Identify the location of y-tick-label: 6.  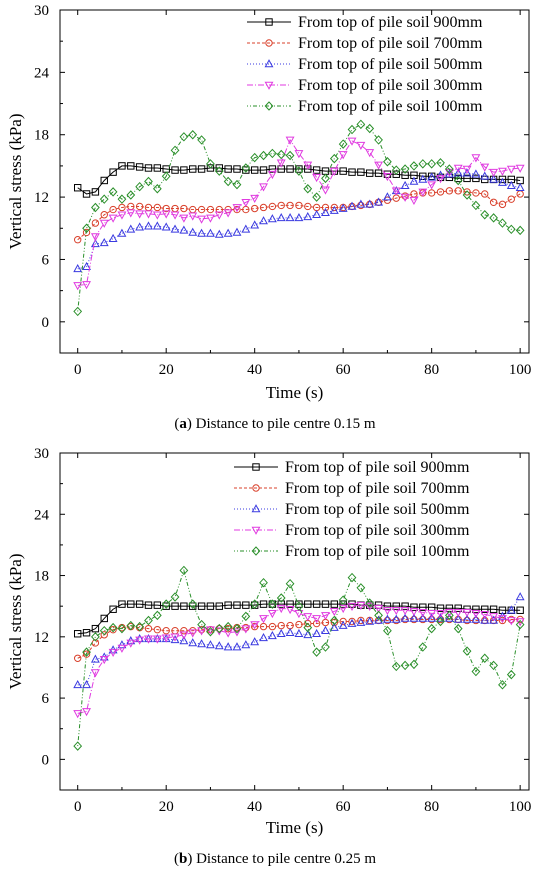
(46, 699).